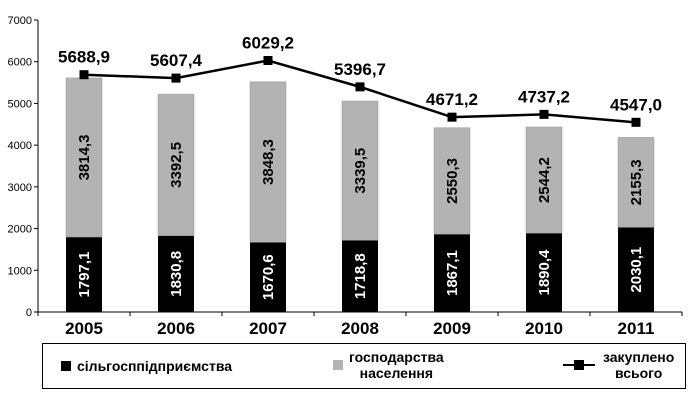  I want to click on legend-item-households: господарства населення, so click(388, 365).